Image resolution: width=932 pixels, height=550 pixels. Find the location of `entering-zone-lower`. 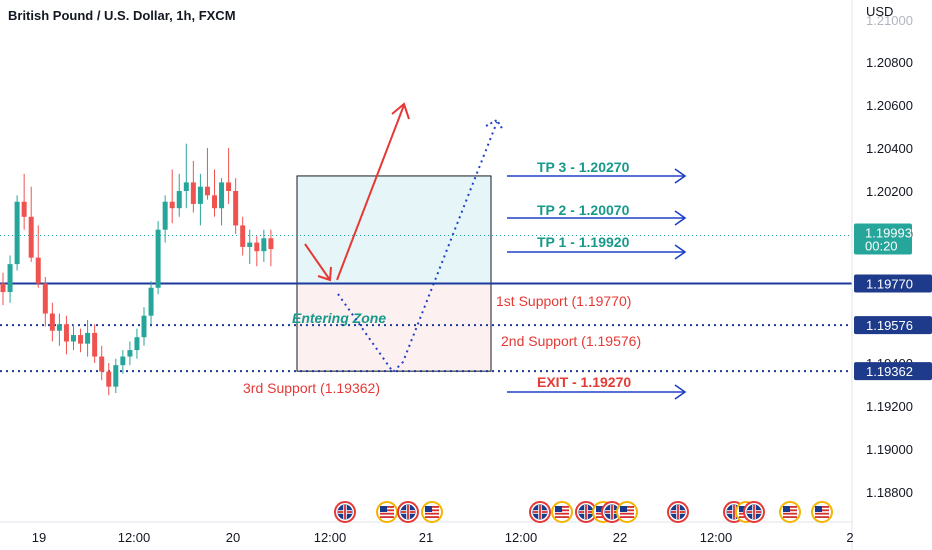

entering-zone-lower is located at coordinates (394, 327).